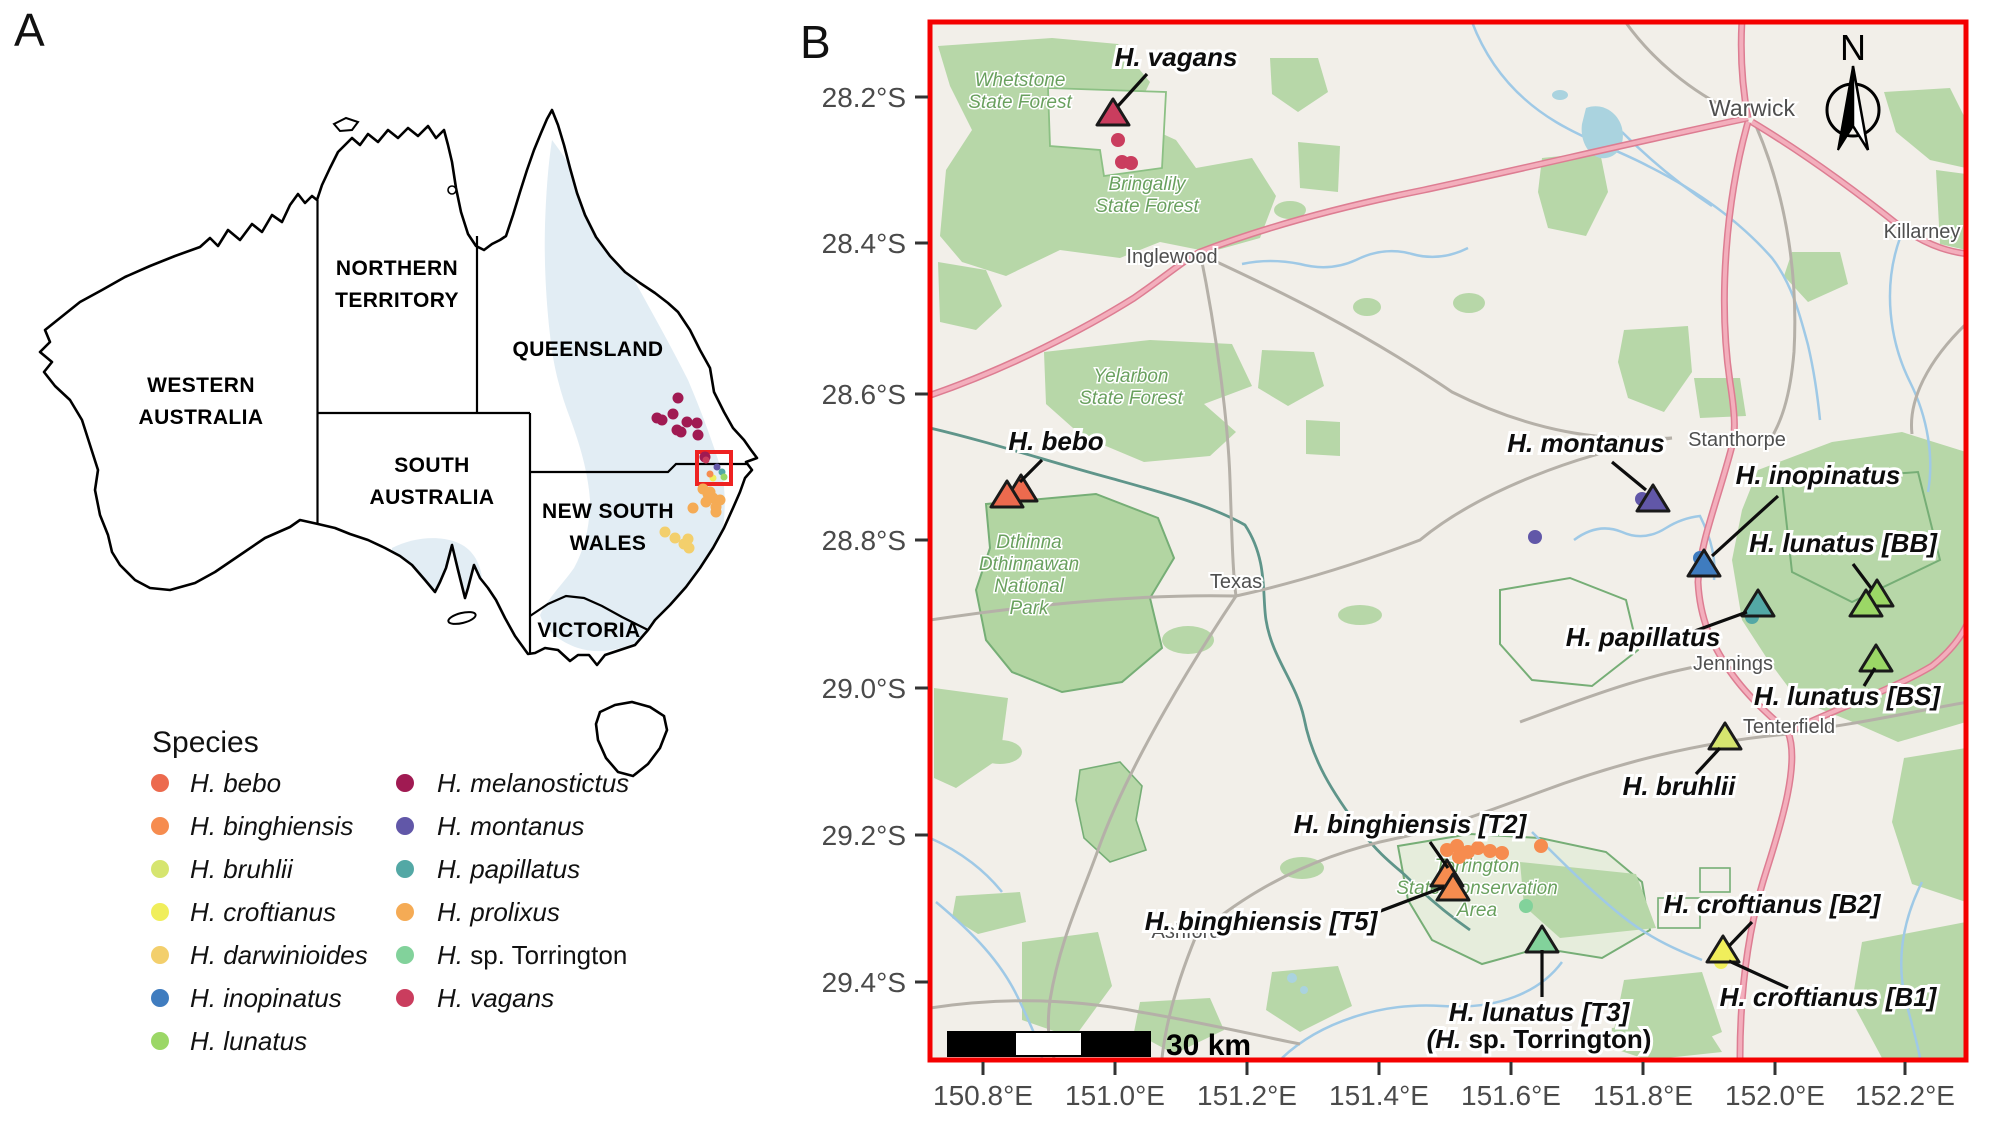  Describe the element at coordinates (1708, 761) in the screenshot. I see `callout-line-bruhlii` at that location.